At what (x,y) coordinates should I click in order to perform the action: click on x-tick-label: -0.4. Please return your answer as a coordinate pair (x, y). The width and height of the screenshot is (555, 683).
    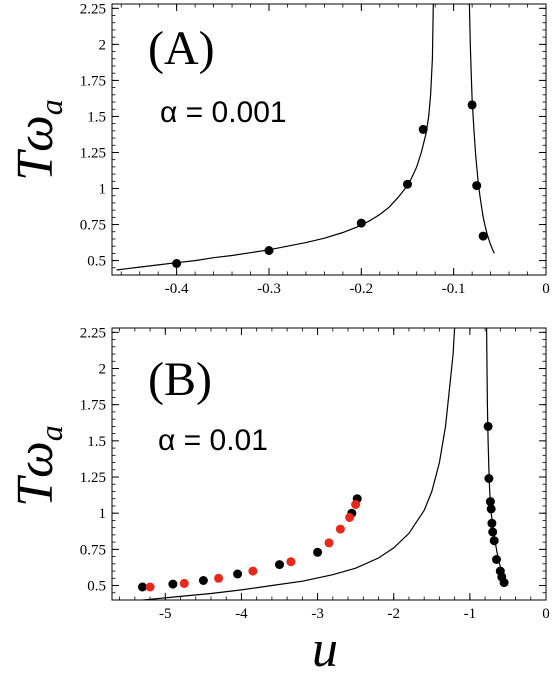
    Looking at the image, I should click on (177, 289).